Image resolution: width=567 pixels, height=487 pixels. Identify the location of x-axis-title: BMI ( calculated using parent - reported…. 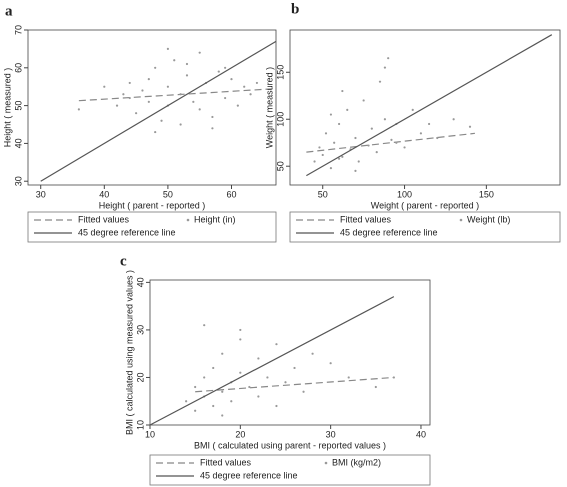
(290, 445).